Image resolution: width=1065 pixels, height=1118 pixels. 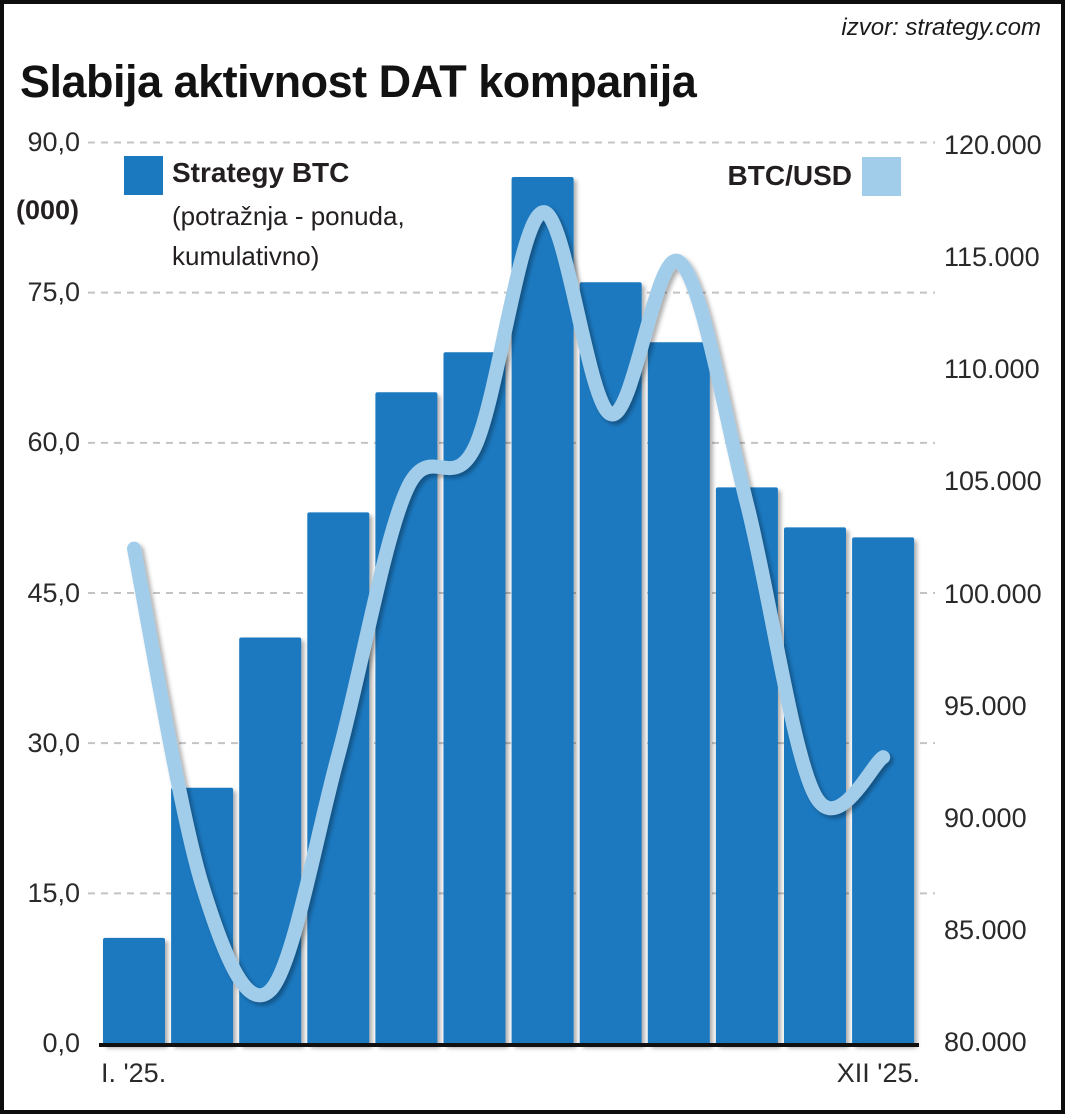 What do you see at coordinates (53, 142) in the screenshot?
I see `left-axis-tick-label: 90,0` at bounding box center [53, 142].